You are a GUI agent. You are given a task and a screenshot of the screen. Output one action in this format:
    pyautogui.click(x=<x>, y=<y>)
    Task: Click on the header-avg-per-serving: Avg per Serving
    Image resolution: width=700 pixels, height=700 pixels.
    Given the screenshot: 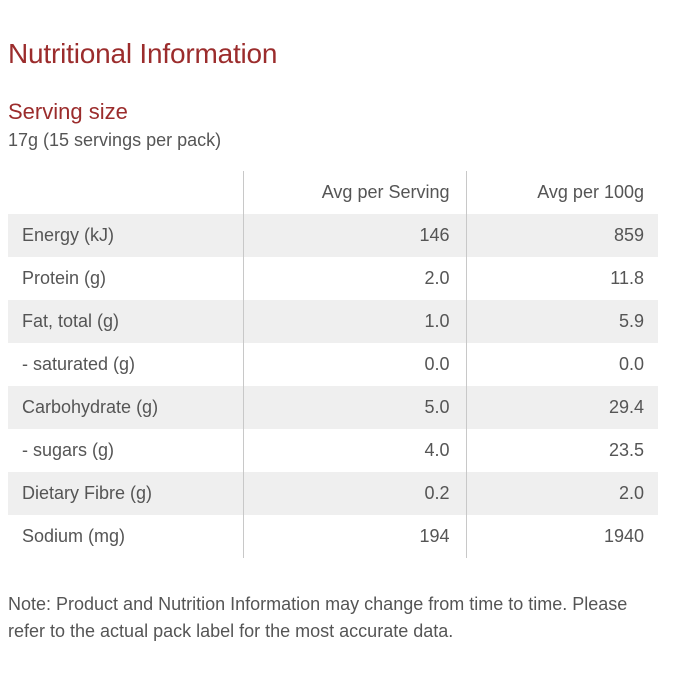 What is the action you would take?
    pyautogui.click(x=354, y=192)
    